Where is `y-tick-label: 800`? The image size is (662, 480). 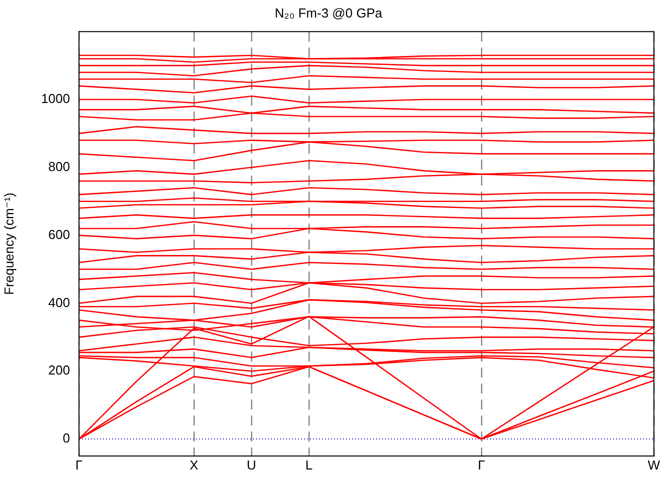
y-tick-label: 800 is located at coordinates (59, 166).